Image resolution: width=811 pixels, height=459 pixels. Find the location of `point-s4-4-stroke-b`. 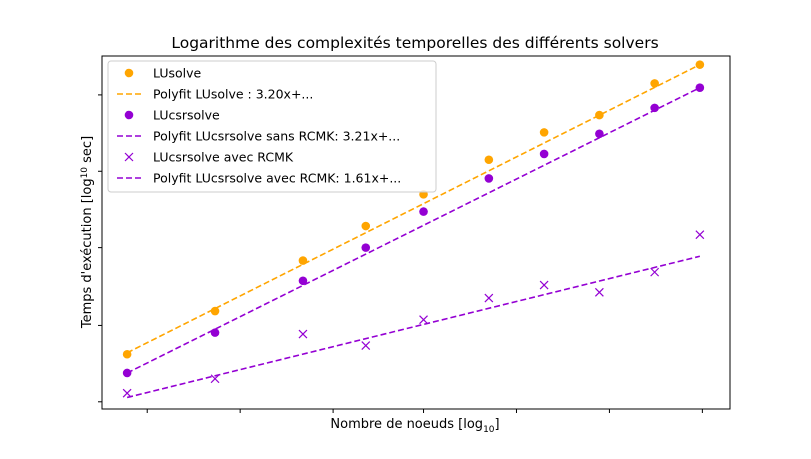

point-s4-4-stroke-b is located at coordinates (423, 320).